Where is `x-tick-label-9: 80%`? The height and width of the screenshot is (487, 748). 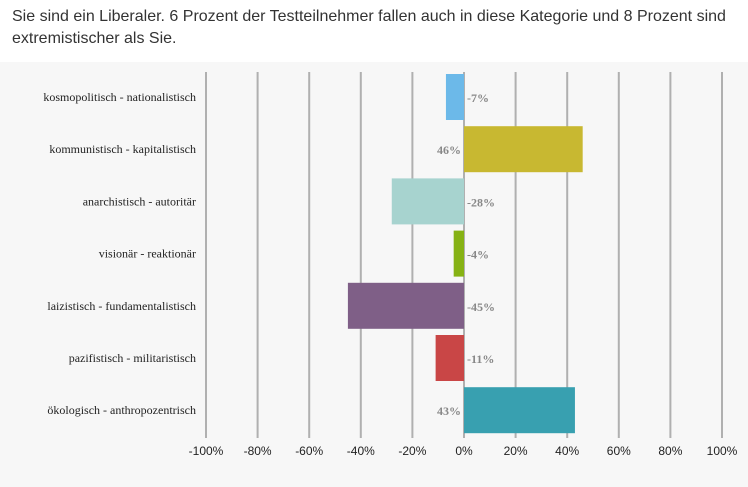 x-tick-label-9: 80% is located at coordinates (670, 451).